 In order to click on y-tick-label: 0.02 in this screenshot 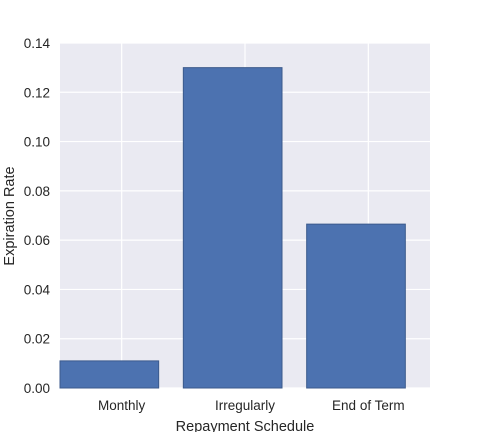, I will do `click(37, 339)`.